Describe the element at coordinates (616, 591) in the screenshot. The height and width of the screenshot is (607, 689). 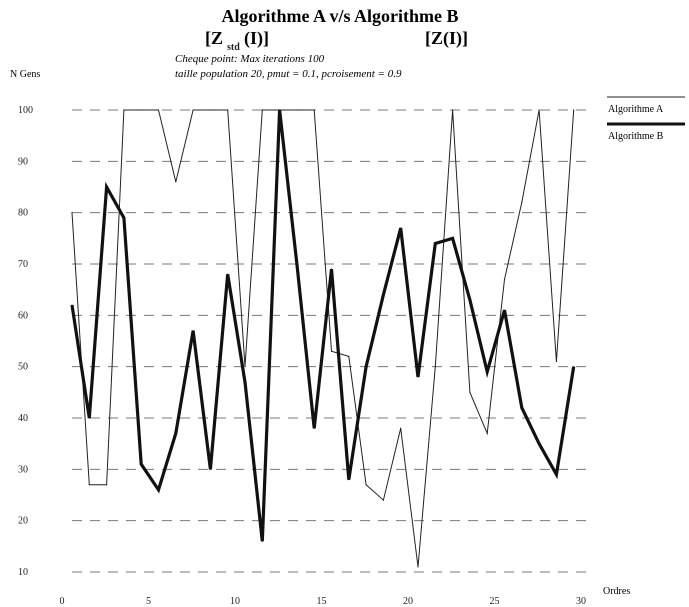
I see `x-axis-label: Ordres` at that location.